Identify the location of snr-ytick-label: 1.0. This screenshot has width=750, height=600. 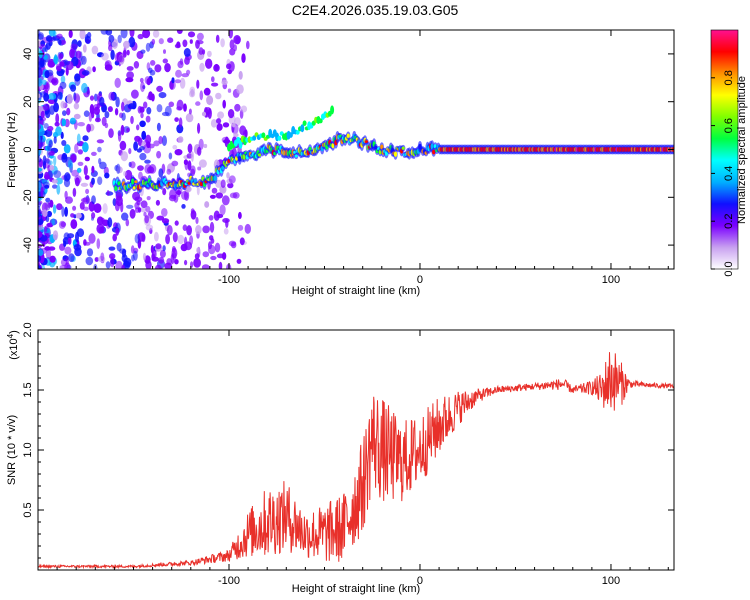
(28, 449).